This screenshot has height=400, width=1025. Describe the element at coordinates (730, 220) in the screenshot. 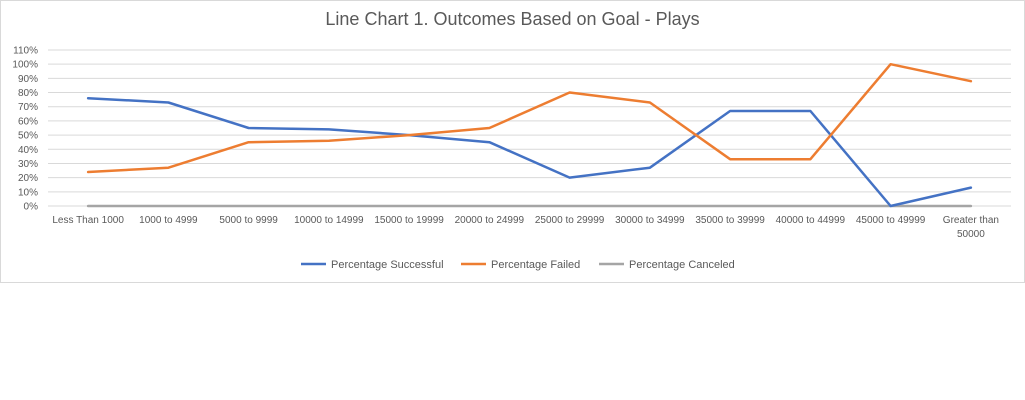

I see `x-tick-label: 35000 to 39999` at that location.